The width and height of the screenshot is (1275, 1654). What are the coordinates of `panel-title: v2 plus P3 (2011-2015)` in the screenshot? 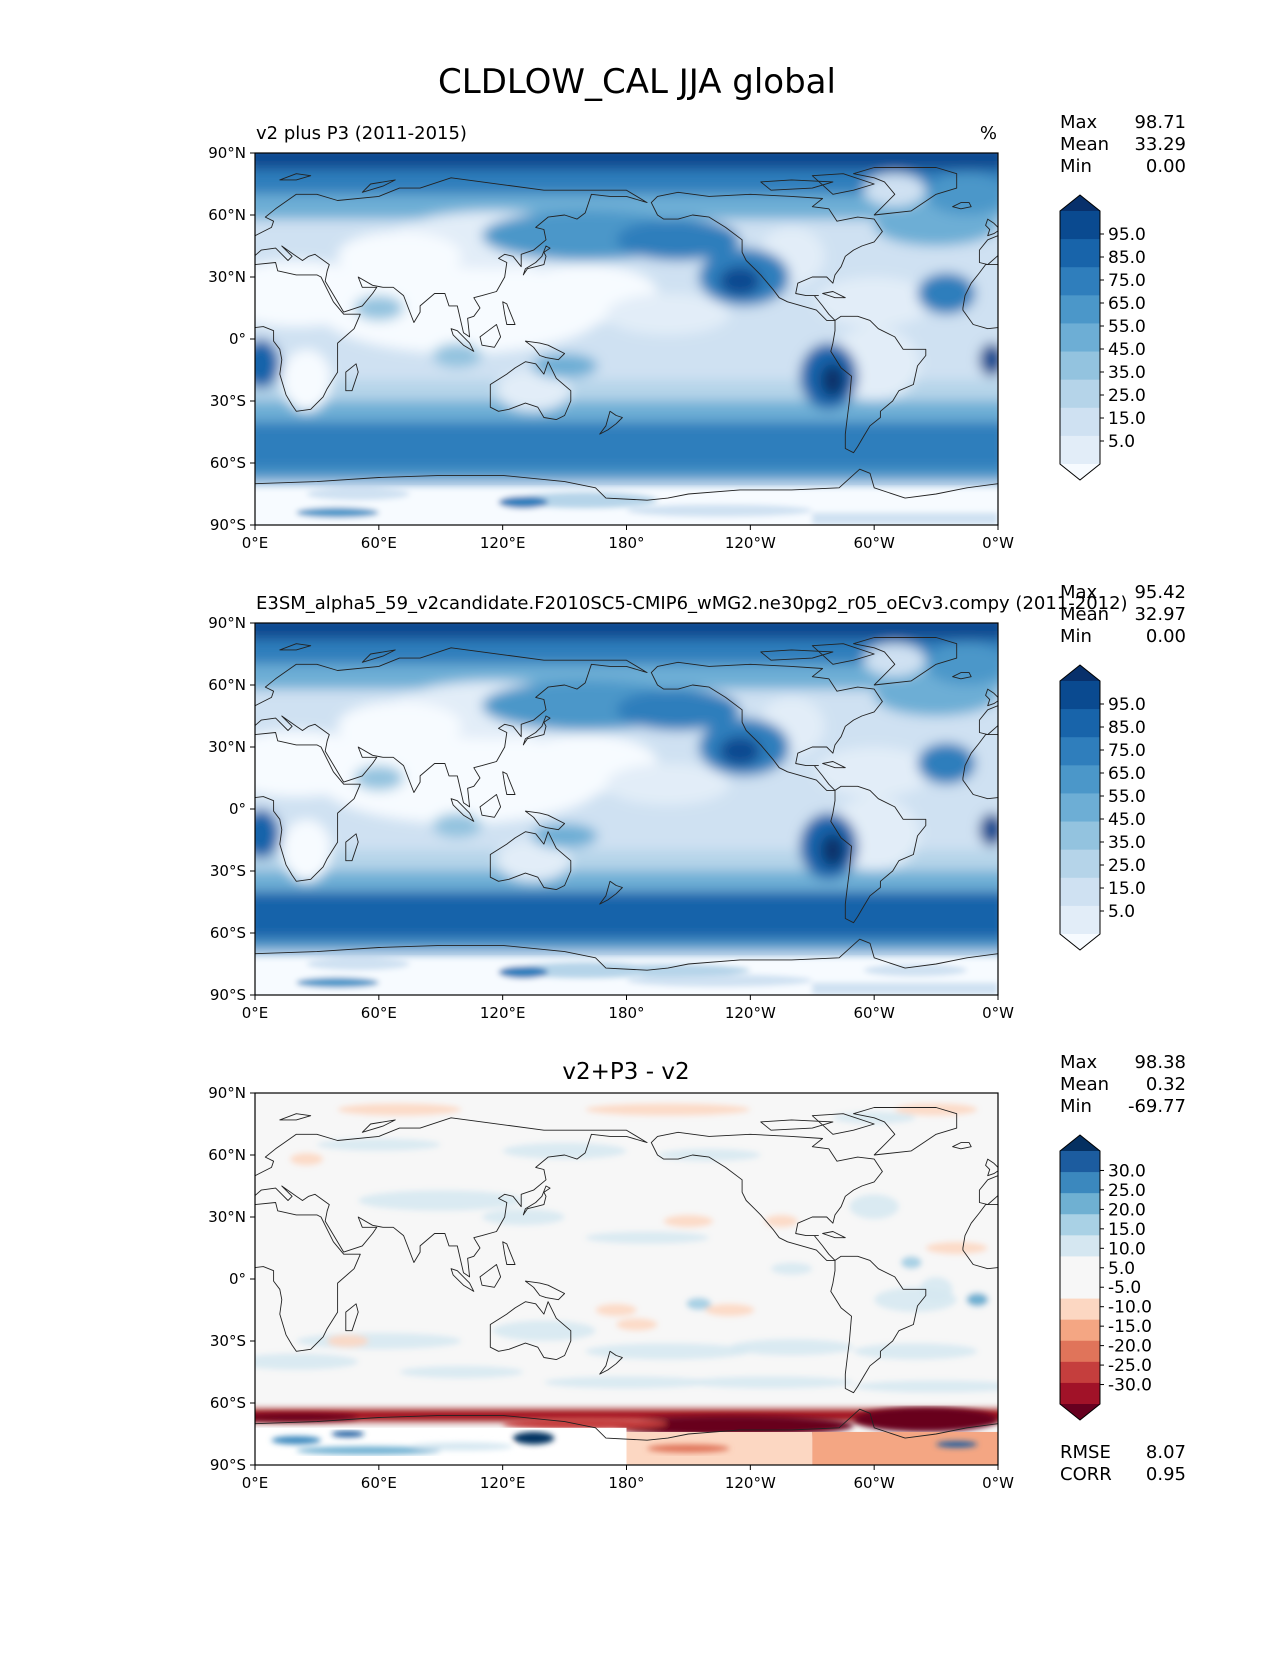 It's located at (361, 133).